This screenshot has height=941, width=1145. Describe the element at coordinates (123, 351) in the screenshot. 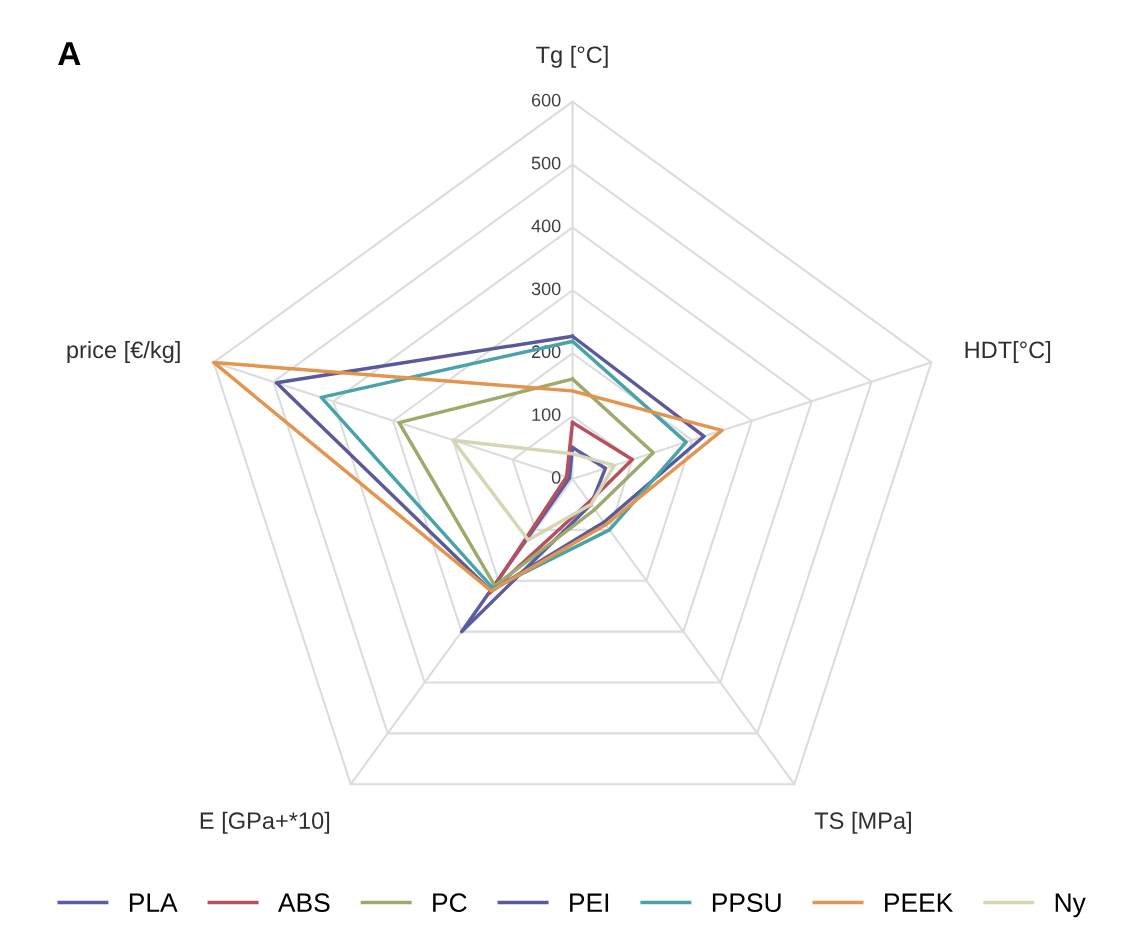

I see `spoke-label: price [€/kg]` at that location.